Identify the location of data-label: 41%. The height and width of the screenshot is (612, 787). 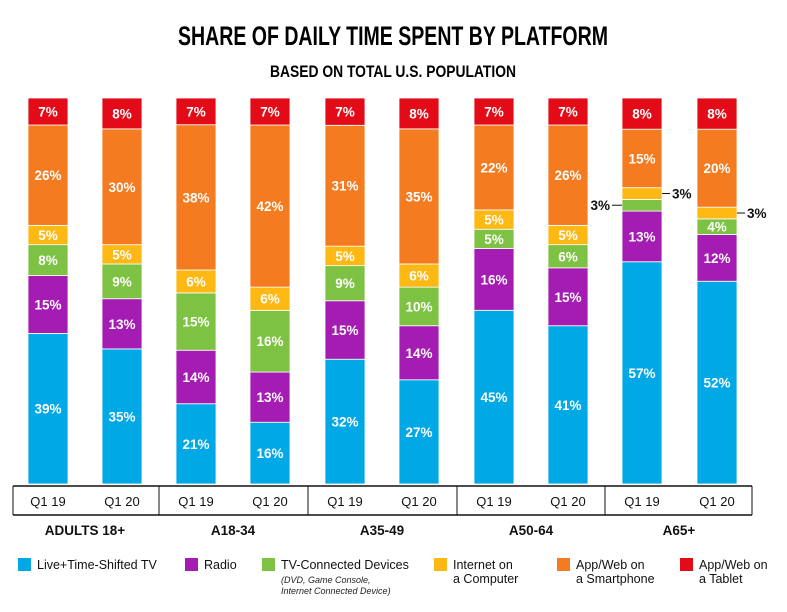
(567, 405).